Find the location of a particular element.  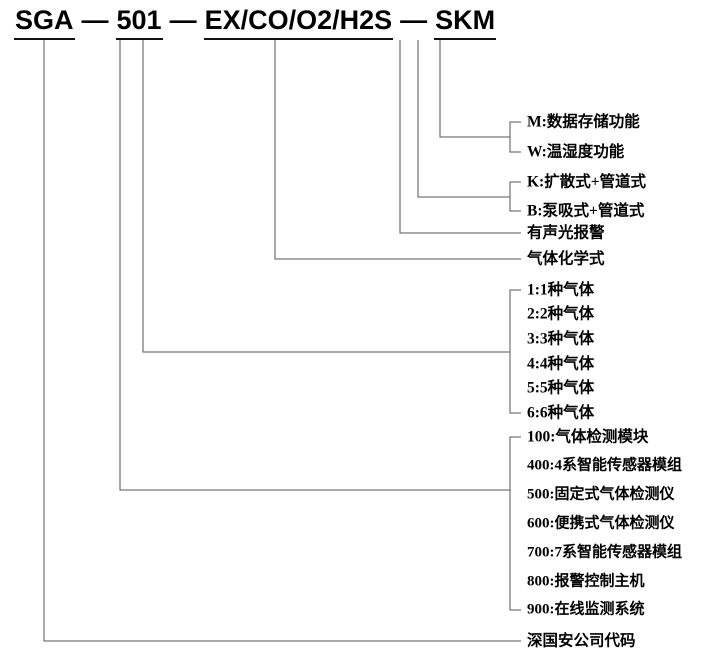

code-dash-1: — is located at coordinates (95, 20).